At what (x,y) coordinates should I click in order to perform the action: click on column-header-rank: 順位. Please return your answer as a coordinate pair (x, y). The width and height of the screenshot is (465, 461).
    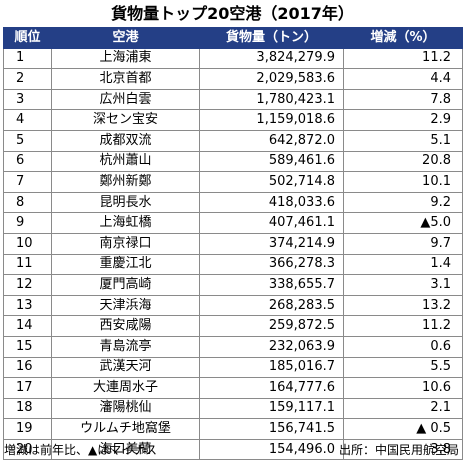
    Looking at the image, I should click on (27, 38).